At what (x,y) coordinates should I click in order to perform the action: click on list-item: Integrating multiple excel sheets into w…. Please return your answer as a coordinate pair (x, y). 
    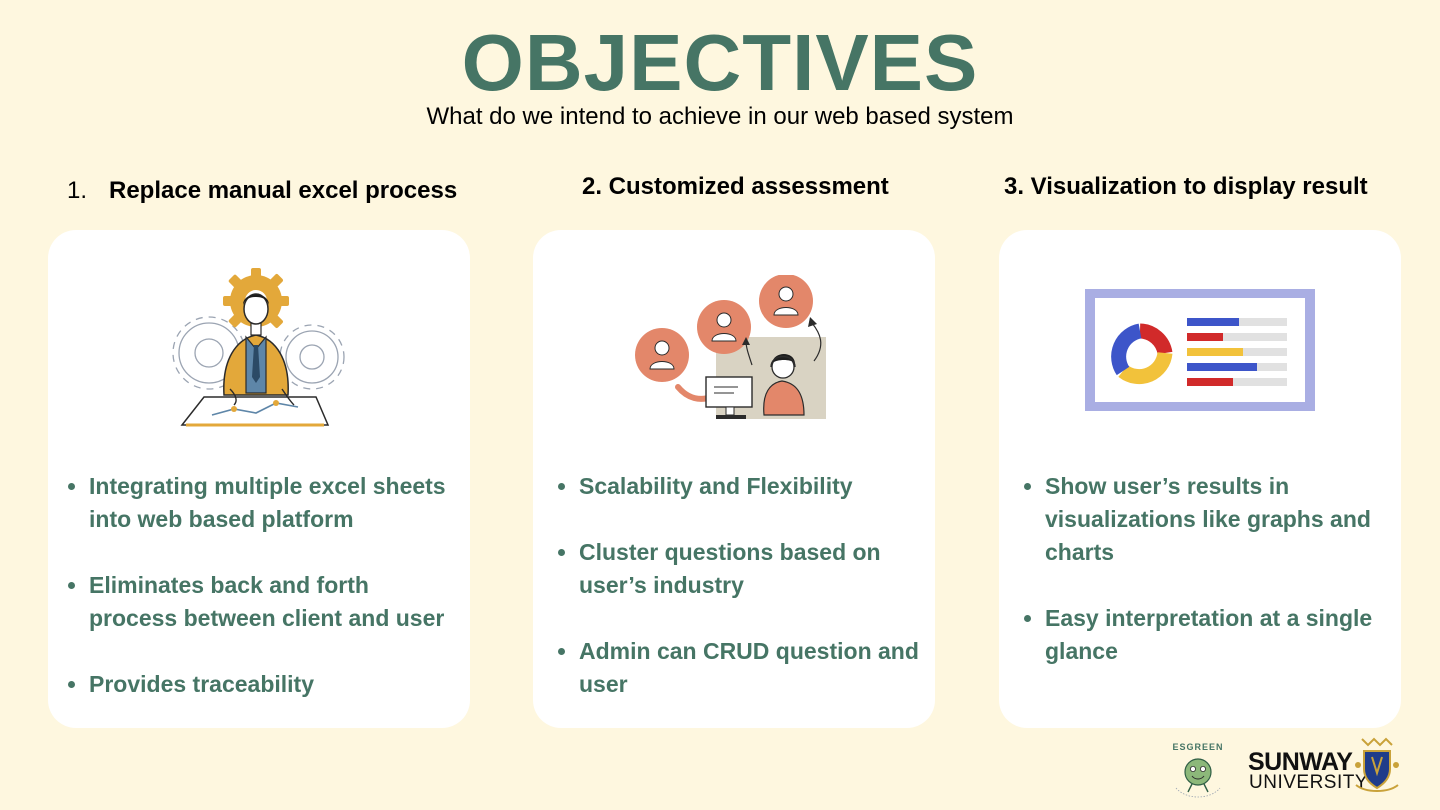
    Looking at the image, I should click on (265, 503).